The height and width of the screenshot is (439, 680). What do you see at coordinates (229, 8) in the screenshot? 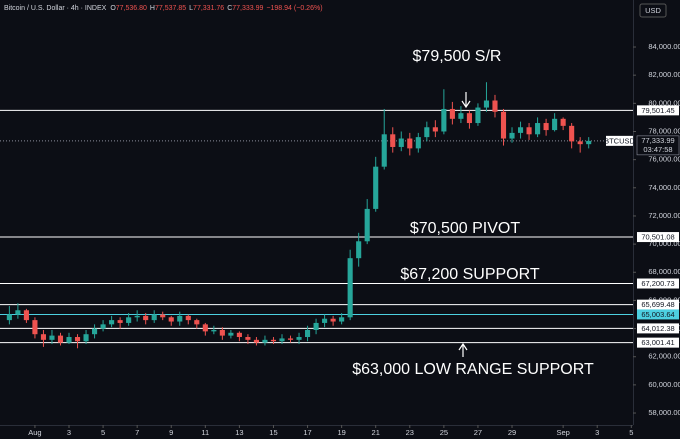
I see `header-key: C` at bounding box center [229, 8].